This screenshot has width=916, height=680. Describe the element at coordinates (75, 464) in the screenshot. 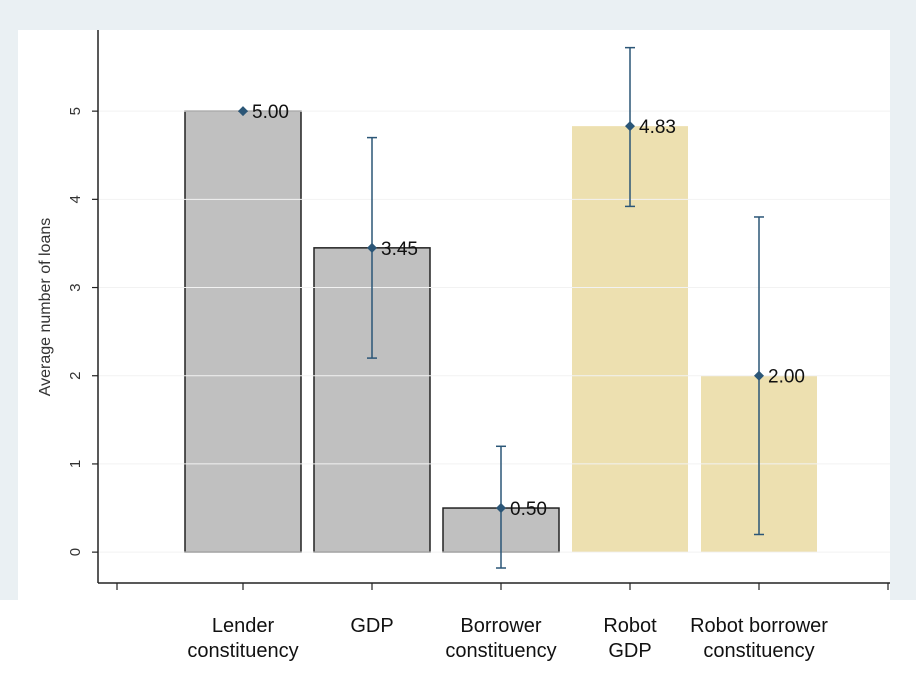

I see `y-tick-label: 1` at that location.